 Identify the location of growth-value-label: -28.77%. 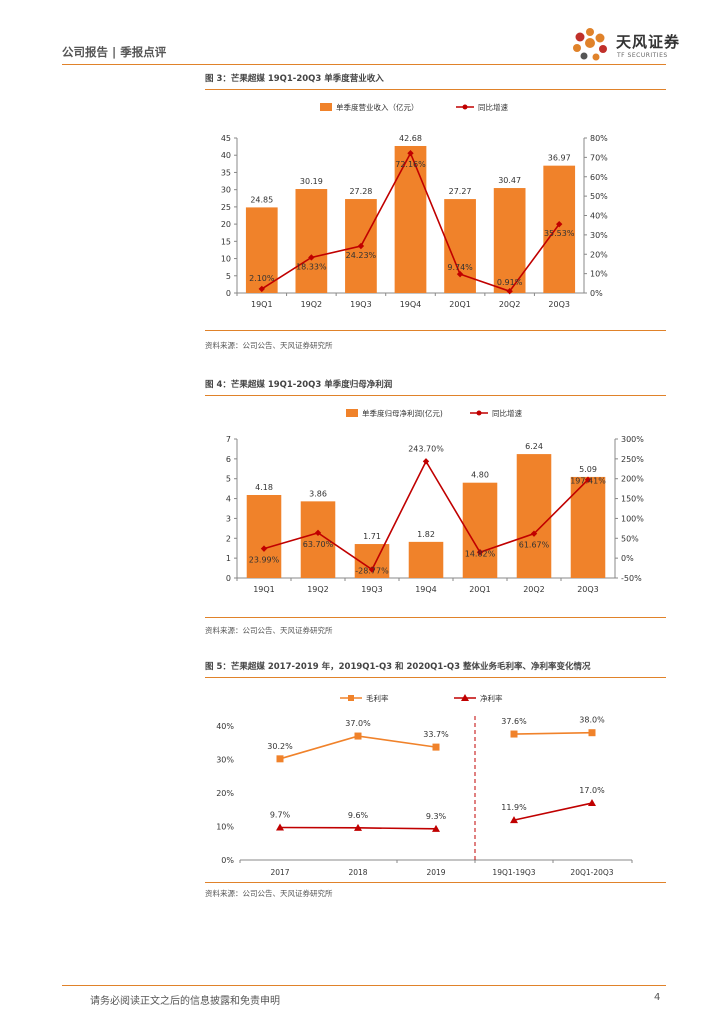
(372, 571).